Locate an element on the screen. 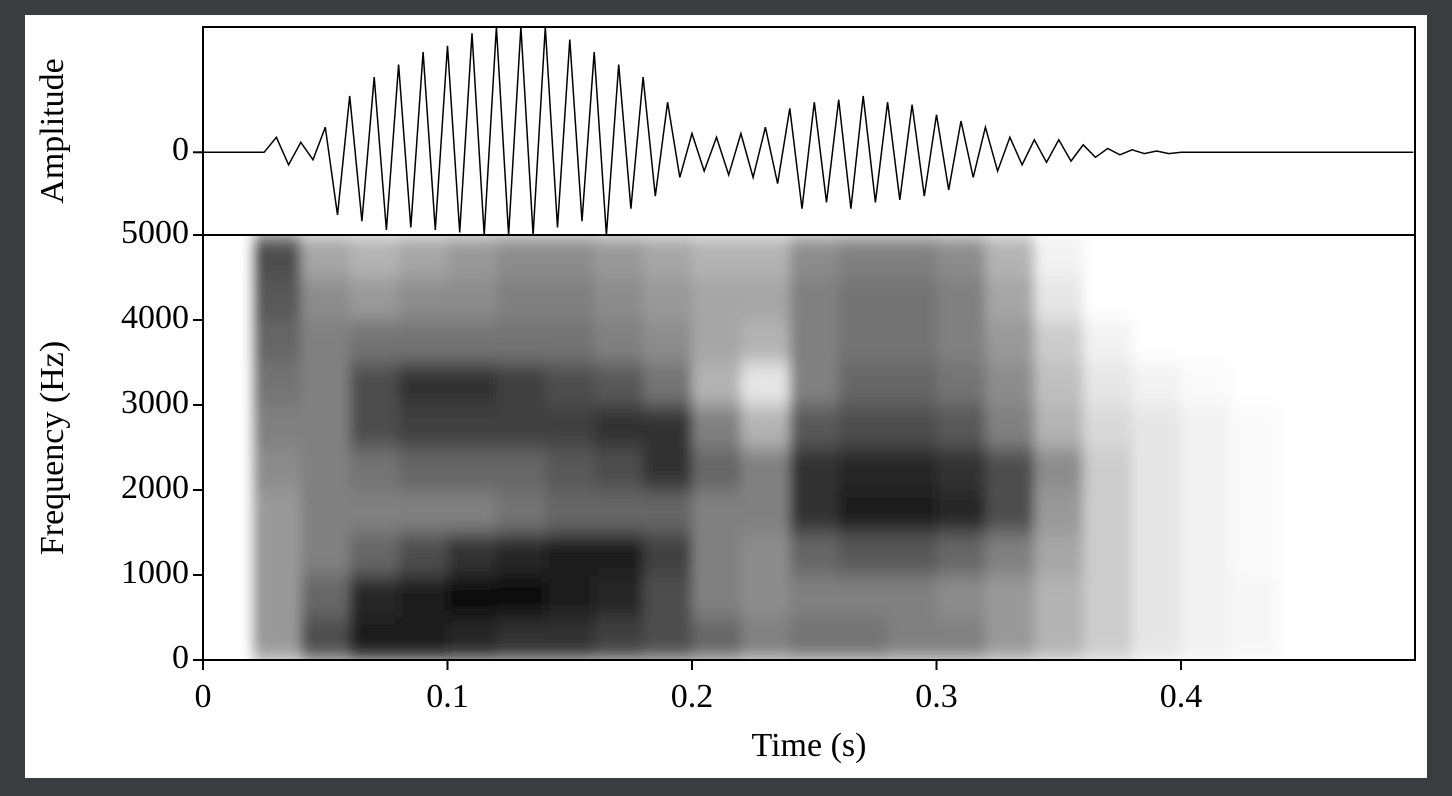  x-tick-label: 0.1 is located at coordinates (447, 696).